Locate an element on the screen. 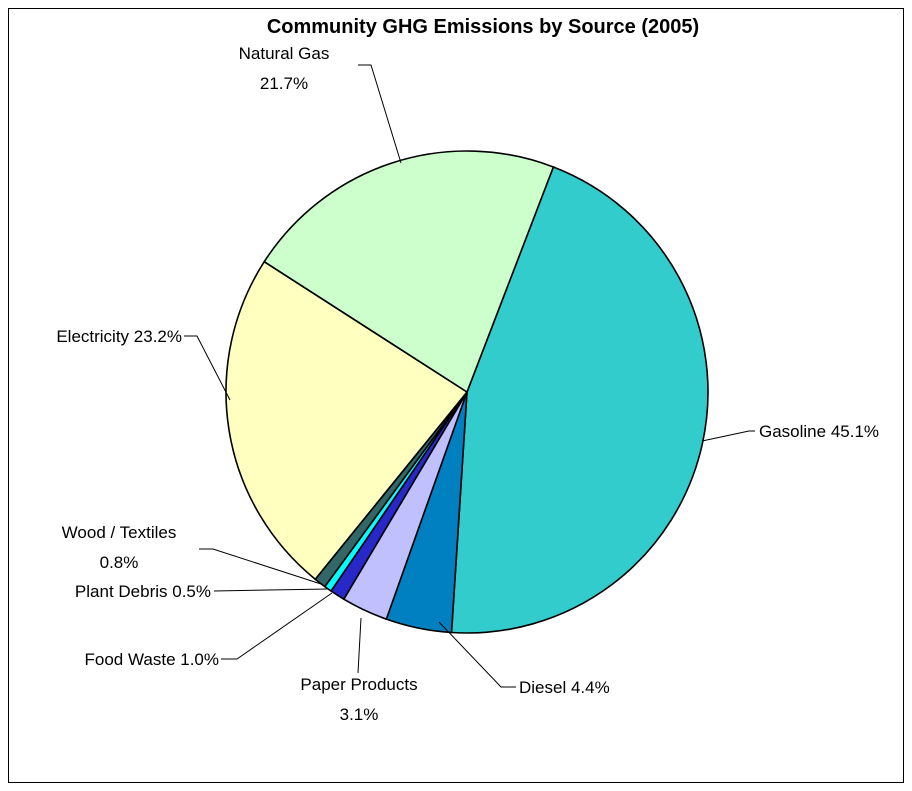 The height and width of the screenshot is (791, 912). leader-electricity is located at coordinates (207, 368).